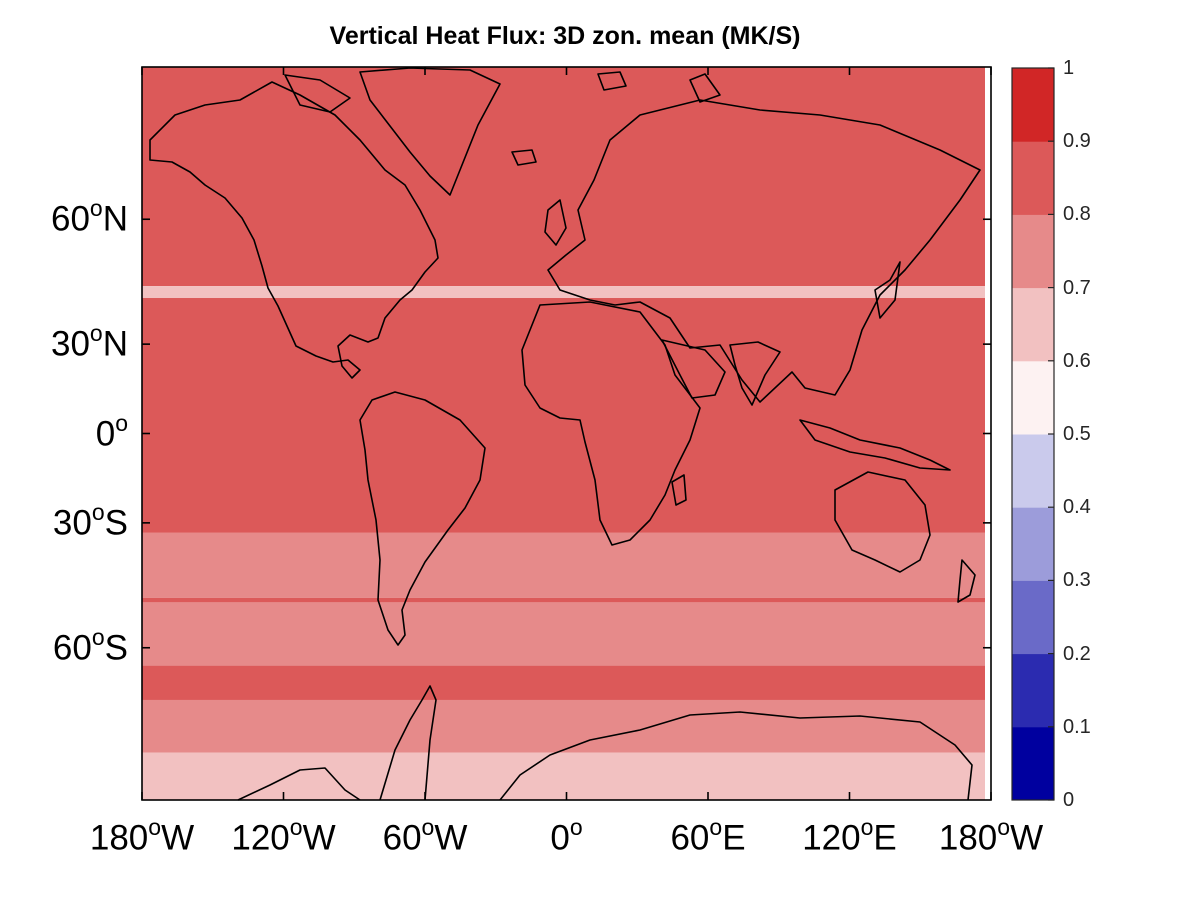  What do you see at coordinates (708, 836) in the screenshot?
I see `lon-tick-label: 60oE` at bounding box center [708, 836].